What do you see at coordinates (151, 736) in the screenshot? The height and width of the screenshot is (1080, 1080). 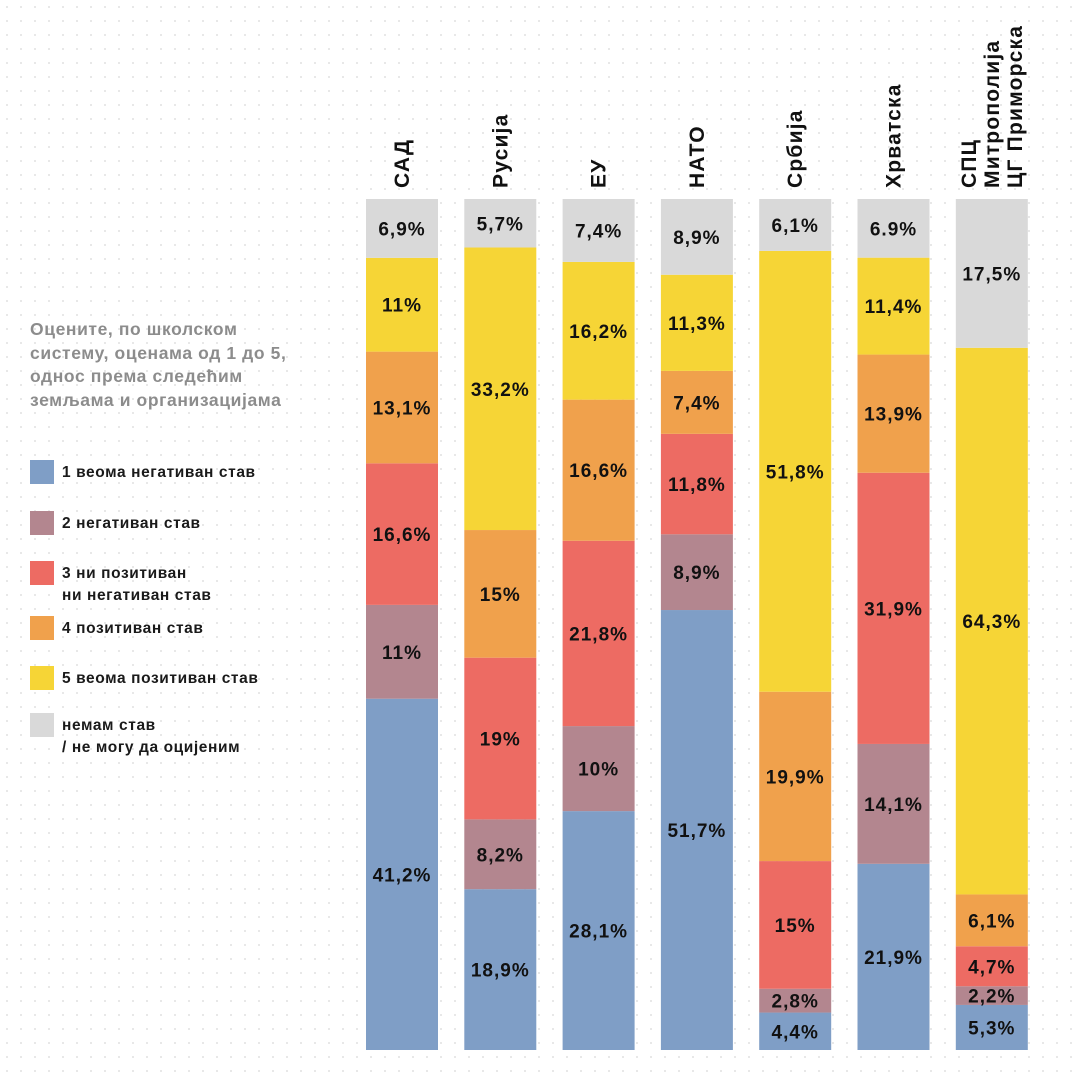 I see `legend-label-no-opinion: немам став / не могу да оцијеним` at bounding box center [151, 736].